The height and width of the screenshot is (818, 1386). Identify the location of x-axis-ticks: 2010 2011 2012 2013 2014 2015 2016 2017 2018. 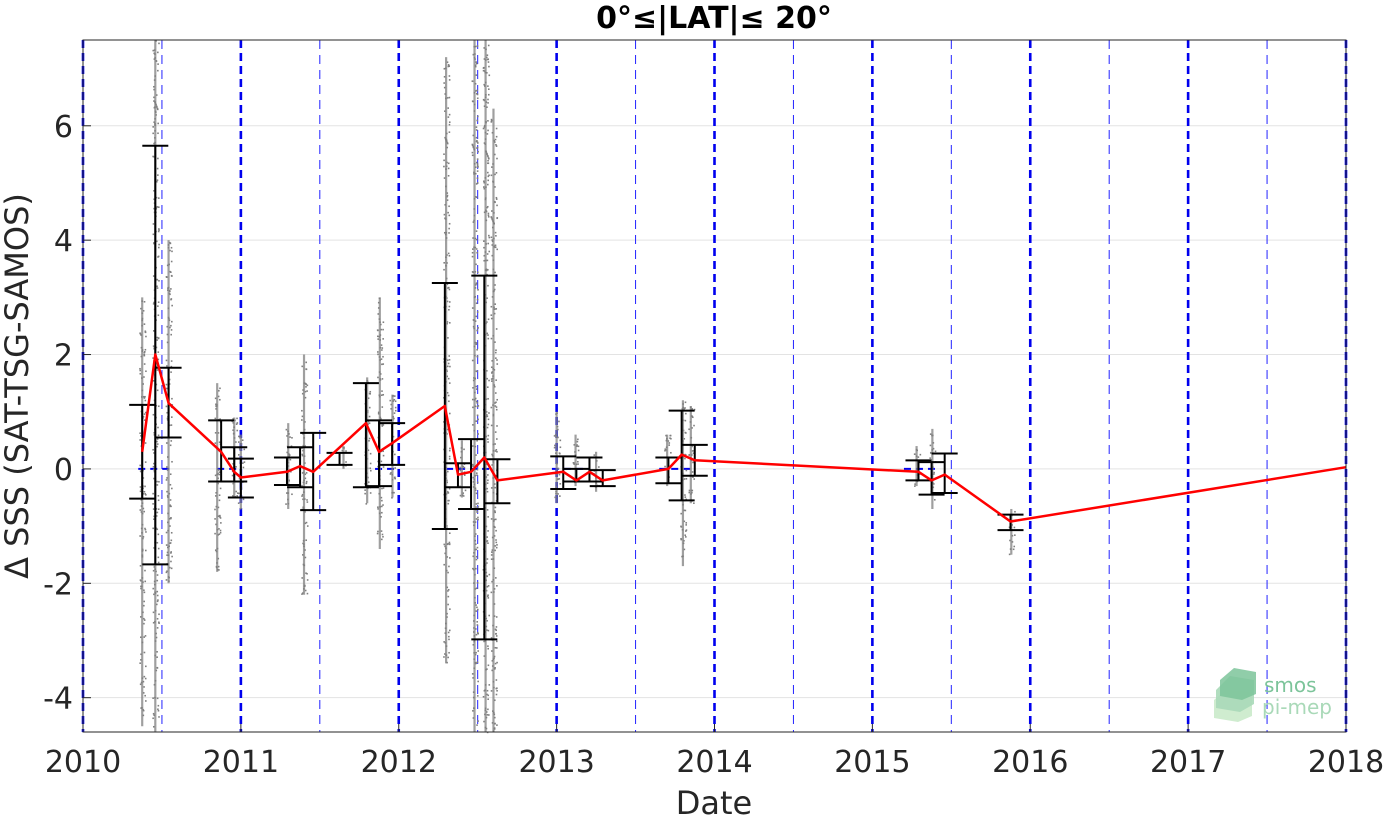
(714, 752).